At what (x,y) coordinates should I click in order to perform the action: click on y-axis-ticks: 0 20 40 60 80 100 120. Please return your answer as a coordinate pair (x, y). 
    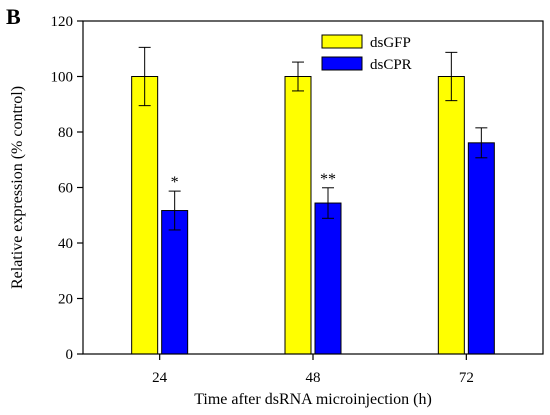
    Looking at the image, I should click on (67, 188).